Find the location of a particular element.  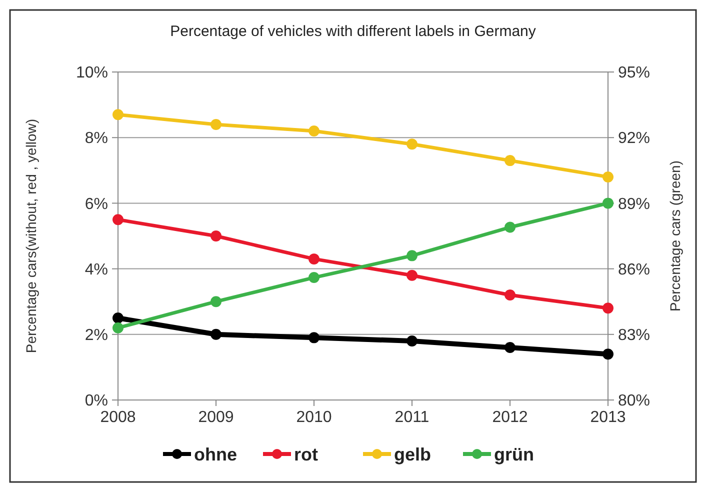

legend-label: ohne is located at coordinates (215, 454).